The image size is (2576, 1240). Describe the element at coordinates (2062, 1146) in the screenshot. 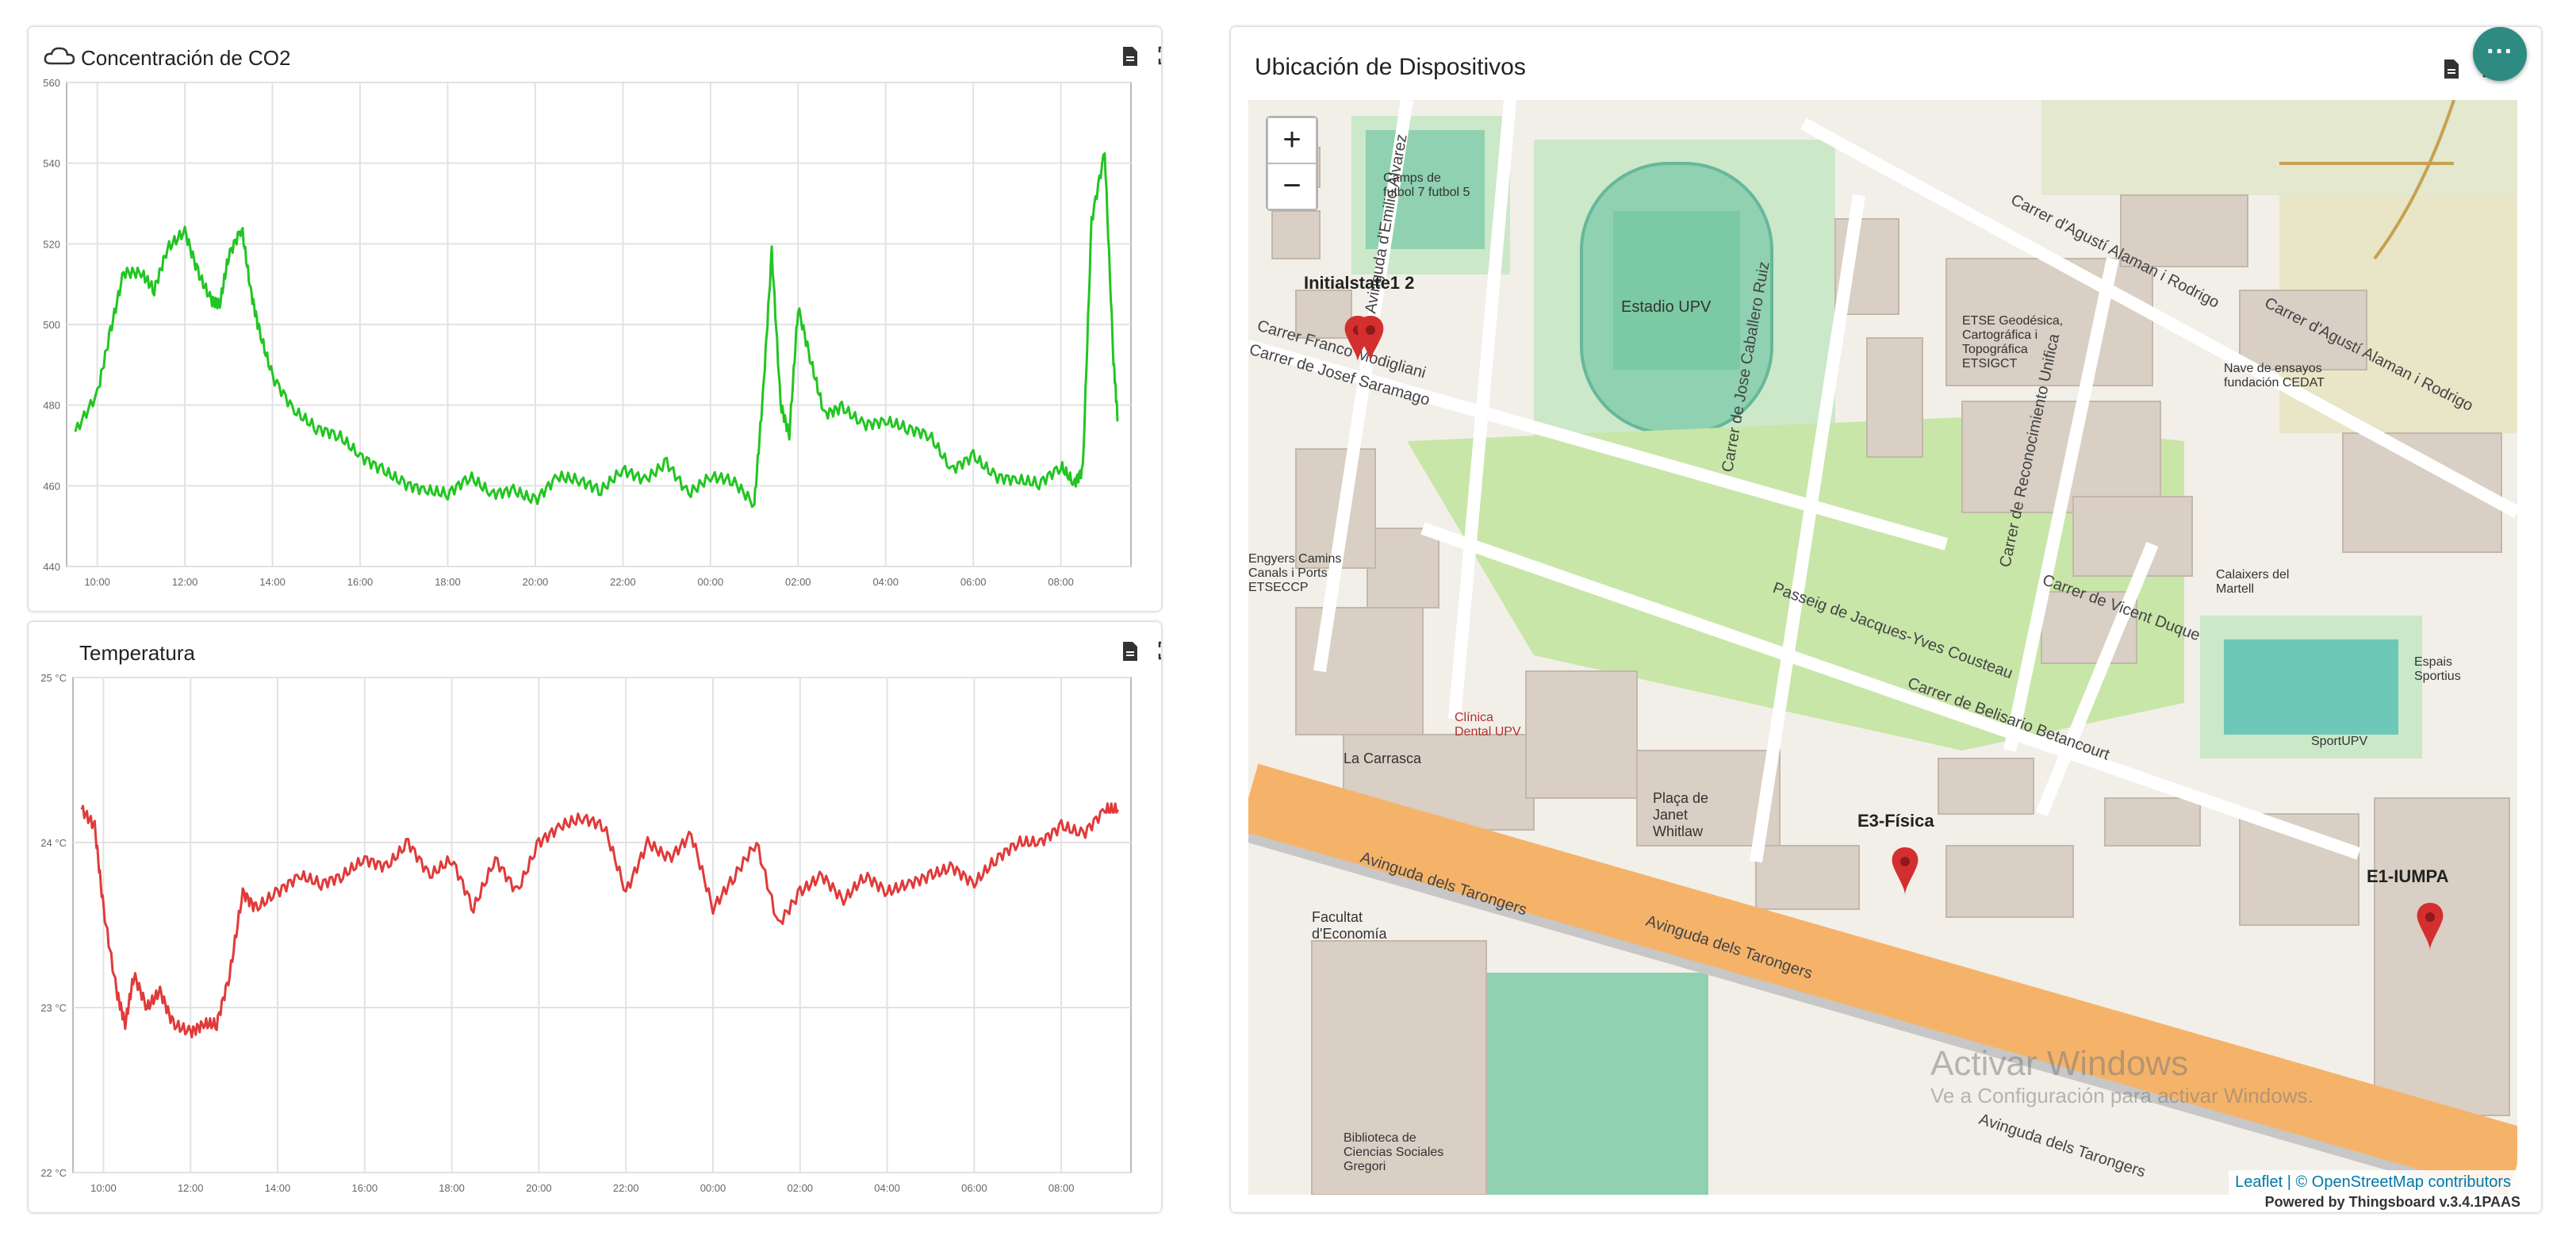

I see `street-label: Avinguda dels Tarongers` at that location.